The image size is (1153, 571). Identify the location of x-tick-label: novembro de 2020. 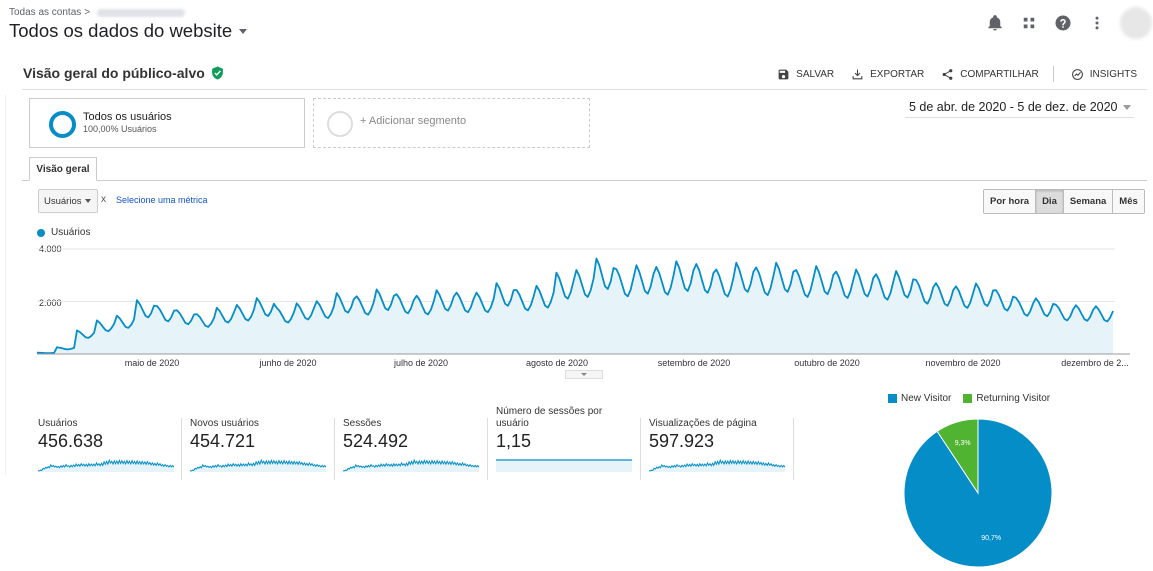
(963, 363).